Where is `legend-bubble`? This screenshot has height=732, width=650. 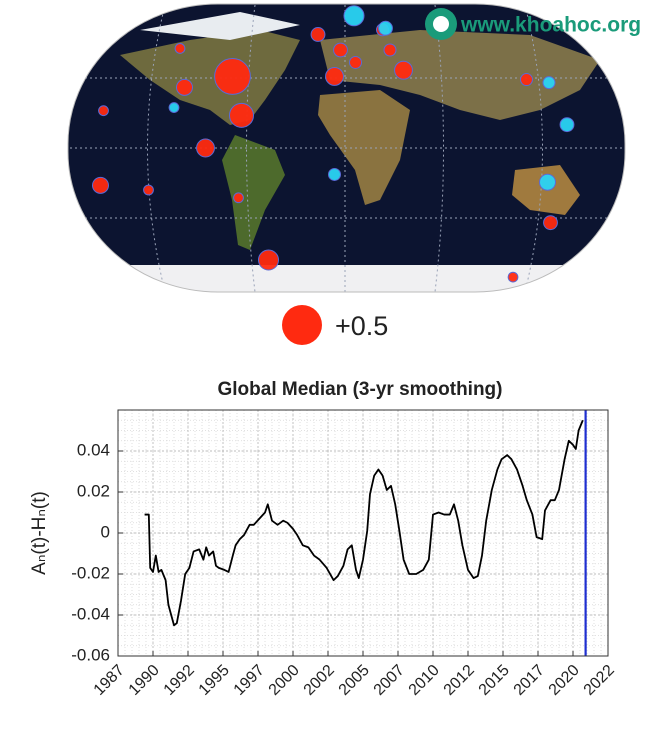
legend-bubble is located at coordinates (302, 325).